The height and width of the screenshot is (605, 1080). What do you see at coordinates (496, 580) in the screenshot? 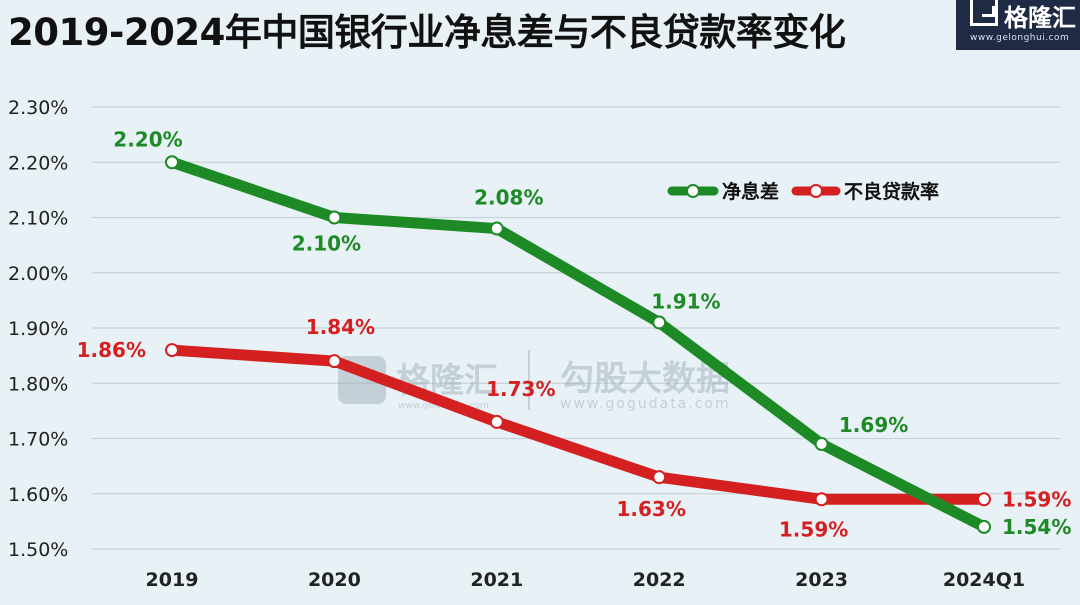
I see `x-tick-label: 2021` at bounding box center [496, 580].